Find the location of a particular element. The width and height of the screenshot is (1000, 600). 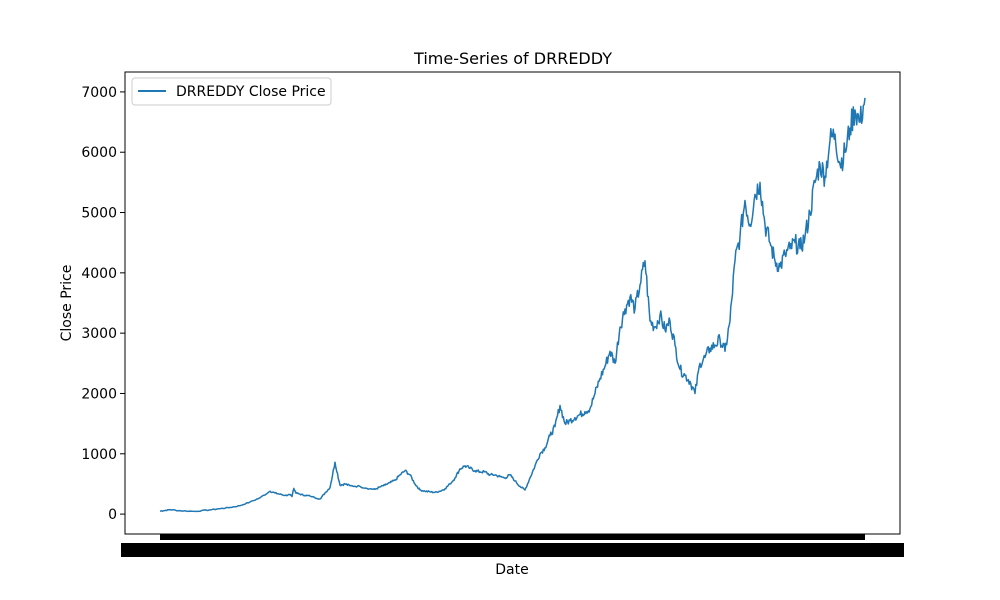

y-tick-label: 1000 is located at coordinates (99, 455).